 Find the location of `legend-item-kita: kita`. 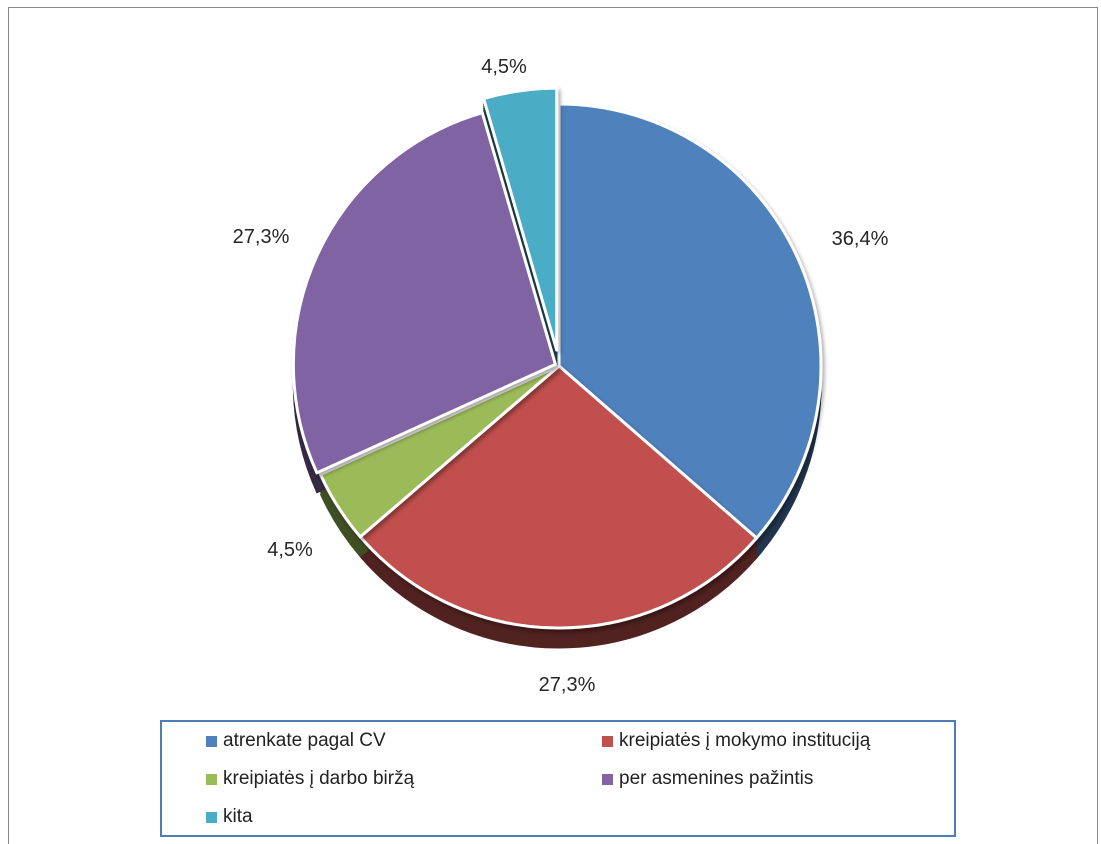

legend-item-kita: kita is located at coordinates (229, 817).